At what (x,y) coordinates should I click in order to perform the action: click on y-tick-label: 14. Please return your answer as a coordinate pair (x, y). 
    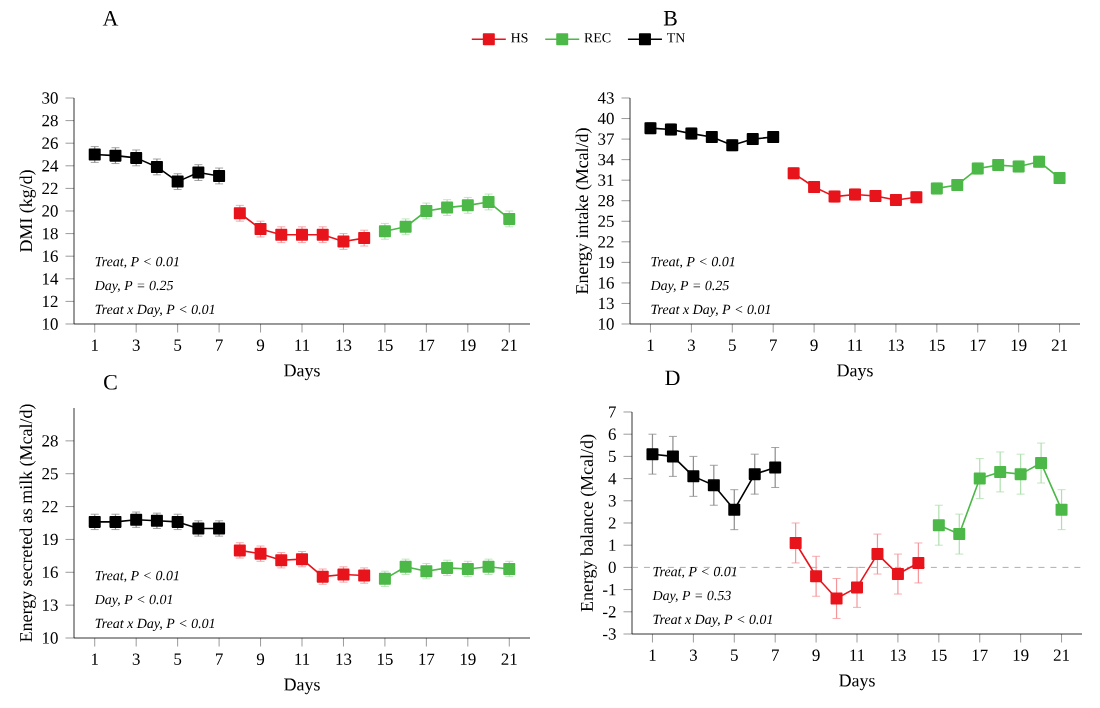
    Looking at the image, I should click on (51, 279).